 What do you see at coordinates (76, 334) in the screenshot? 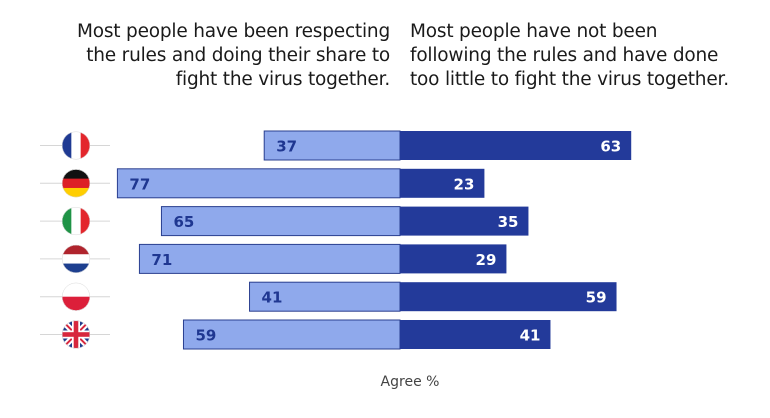
I see `flag-uk-icon` at bounding box center [76, 334].